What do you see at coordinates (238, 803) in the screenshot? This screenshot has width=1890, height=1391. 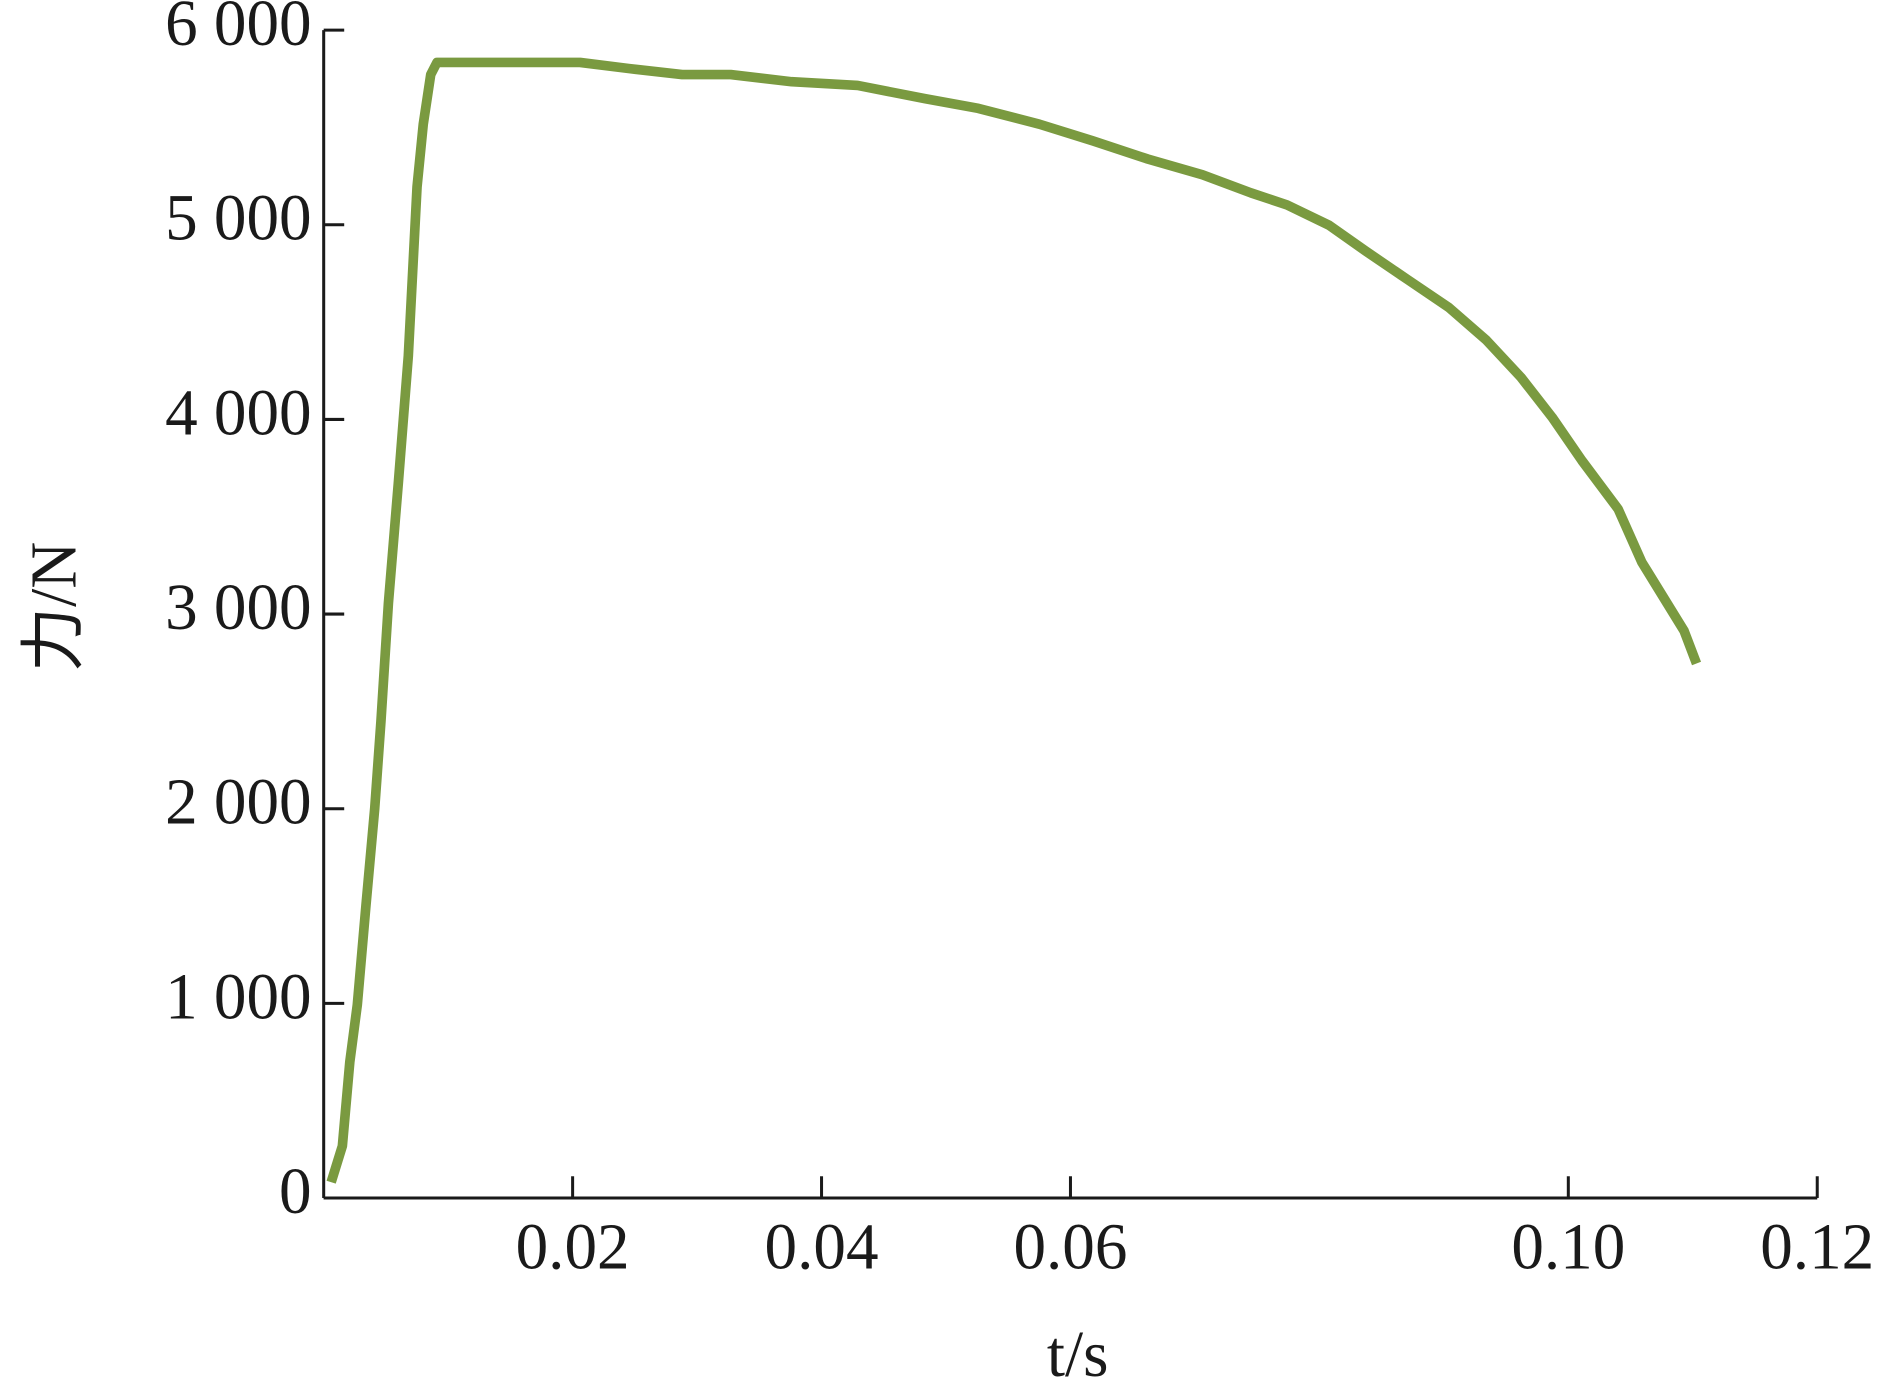 I see `y-tick-label: 2 000` at bounding box center [238, 803].